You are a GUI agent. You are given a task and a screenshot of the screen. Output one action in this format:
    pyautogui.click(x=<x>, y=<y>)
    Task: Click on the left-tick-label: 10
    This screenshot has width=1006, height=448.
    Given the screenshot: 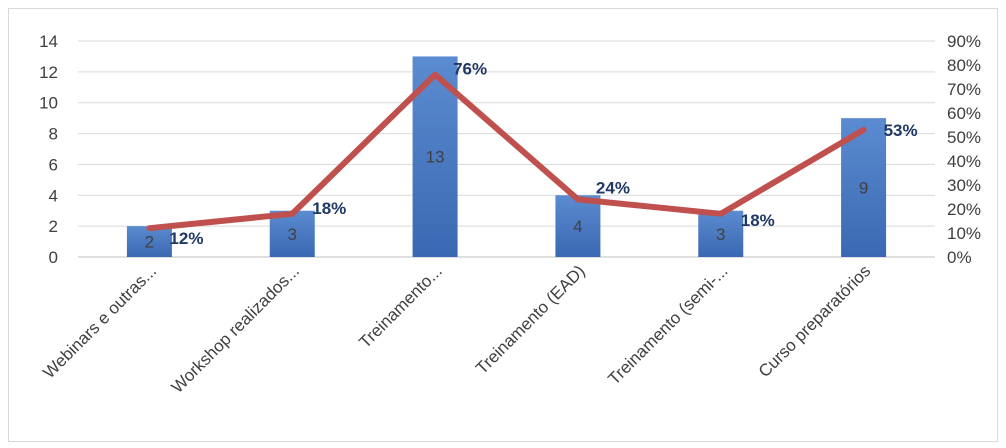 What is the action you would take?
    pyautogui.click(x=48, y=103)
    